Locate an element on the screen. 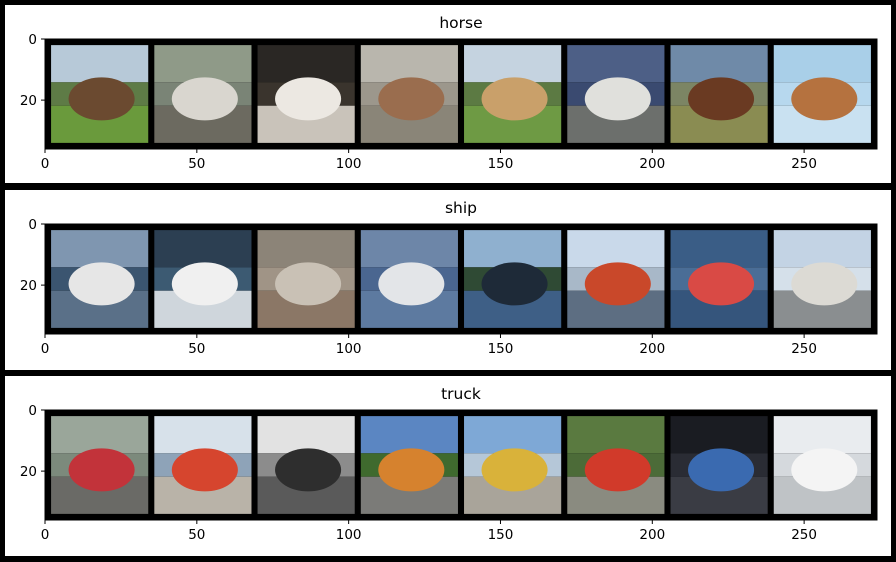 The image size is (896, 562). image-tile: yellow dump truck is located at coordinates (513, 465).